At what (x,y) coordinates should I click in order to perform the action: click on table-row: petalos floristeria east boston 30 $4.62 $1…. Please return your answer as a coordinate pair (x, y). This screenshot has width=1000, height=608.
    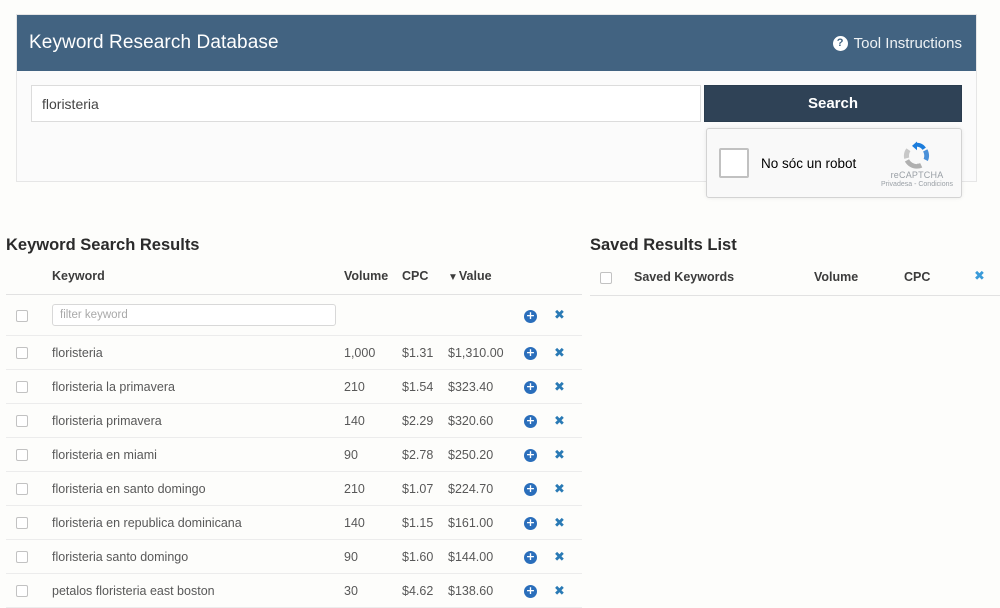
    Looking at the image, I should click on (294, 590).